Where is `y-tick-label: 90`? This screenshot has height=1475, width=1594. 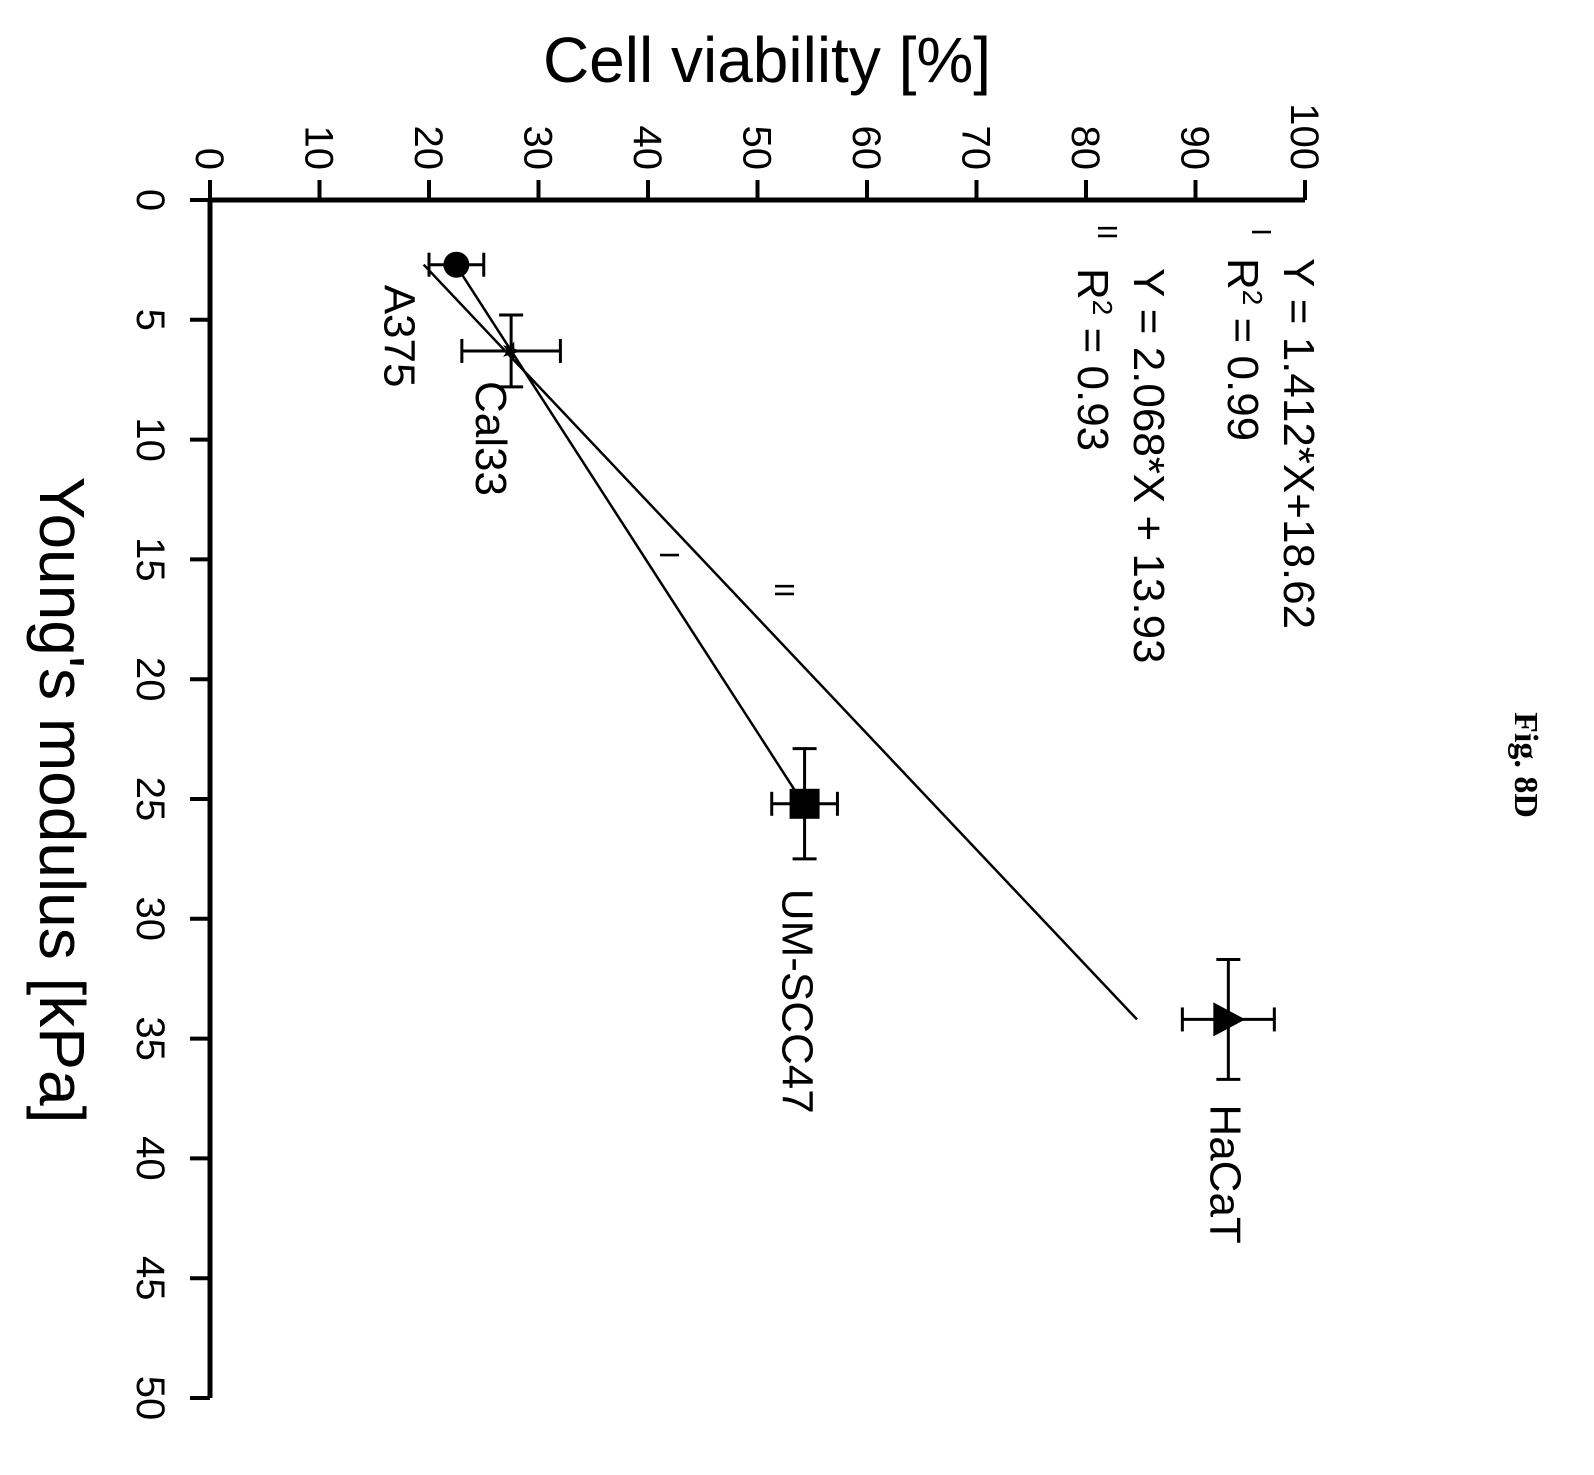
y-tick-label: 90 is located at coordinates (1195, 148).